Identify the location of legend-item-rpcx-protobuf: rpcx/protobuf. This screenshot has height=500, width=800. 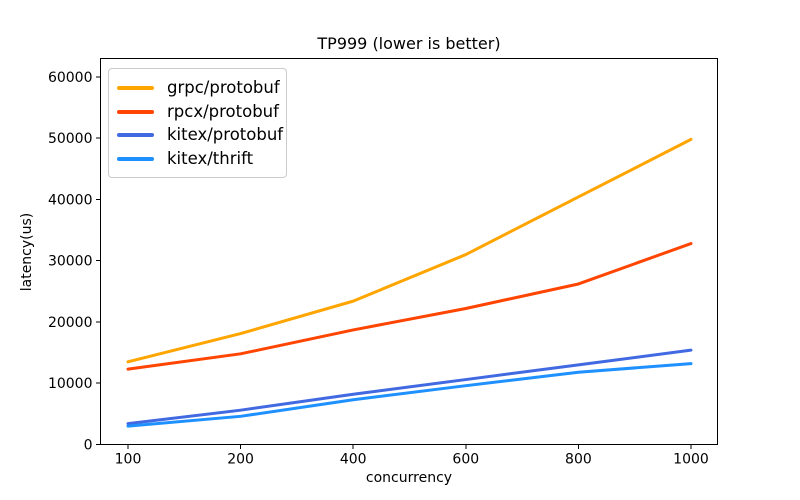
(198, 112).